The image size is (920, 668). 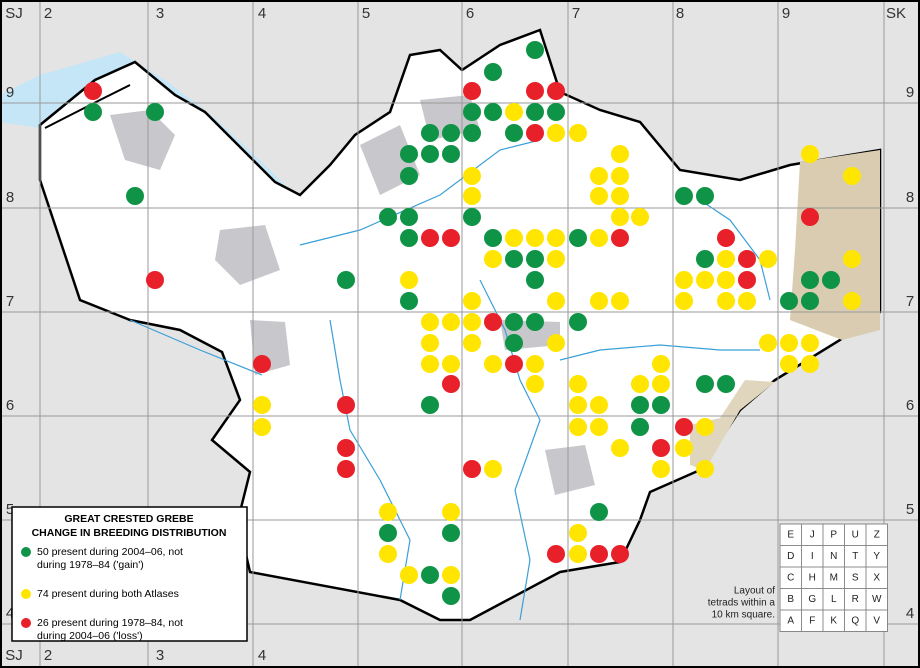 I want to click on tetrad-caption: Layout of, so click(x=754, y=591).